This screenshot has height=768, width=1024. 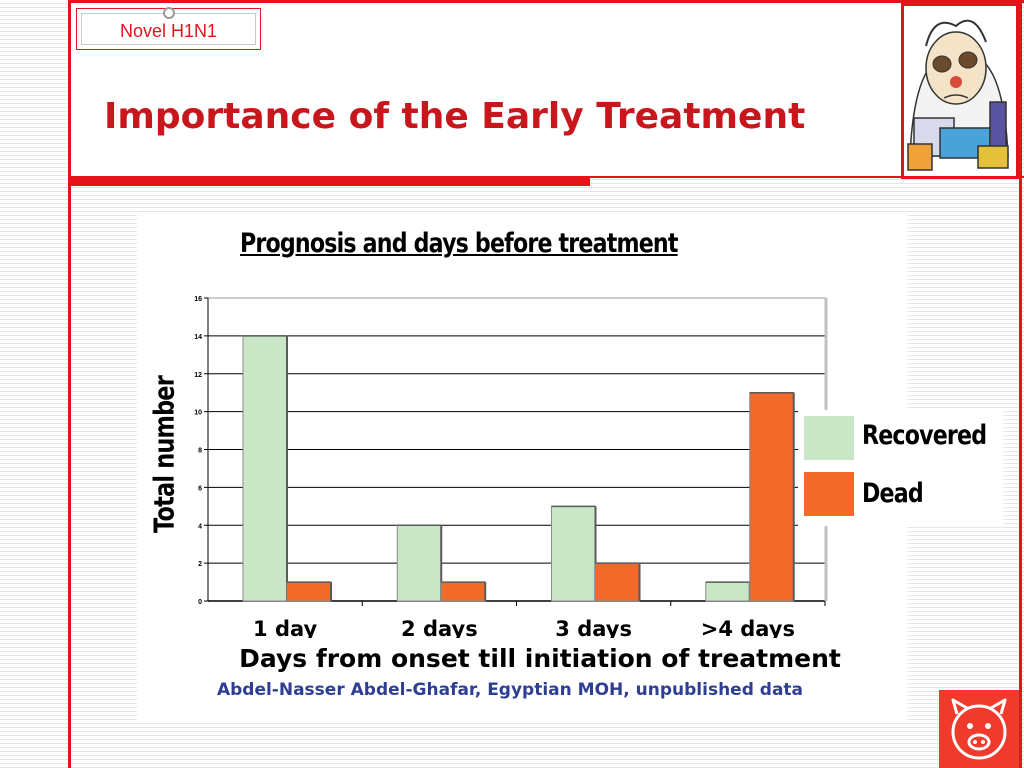 I want to click on slide-title: Importance of the Early Treatment, so click(x=455, y=116).